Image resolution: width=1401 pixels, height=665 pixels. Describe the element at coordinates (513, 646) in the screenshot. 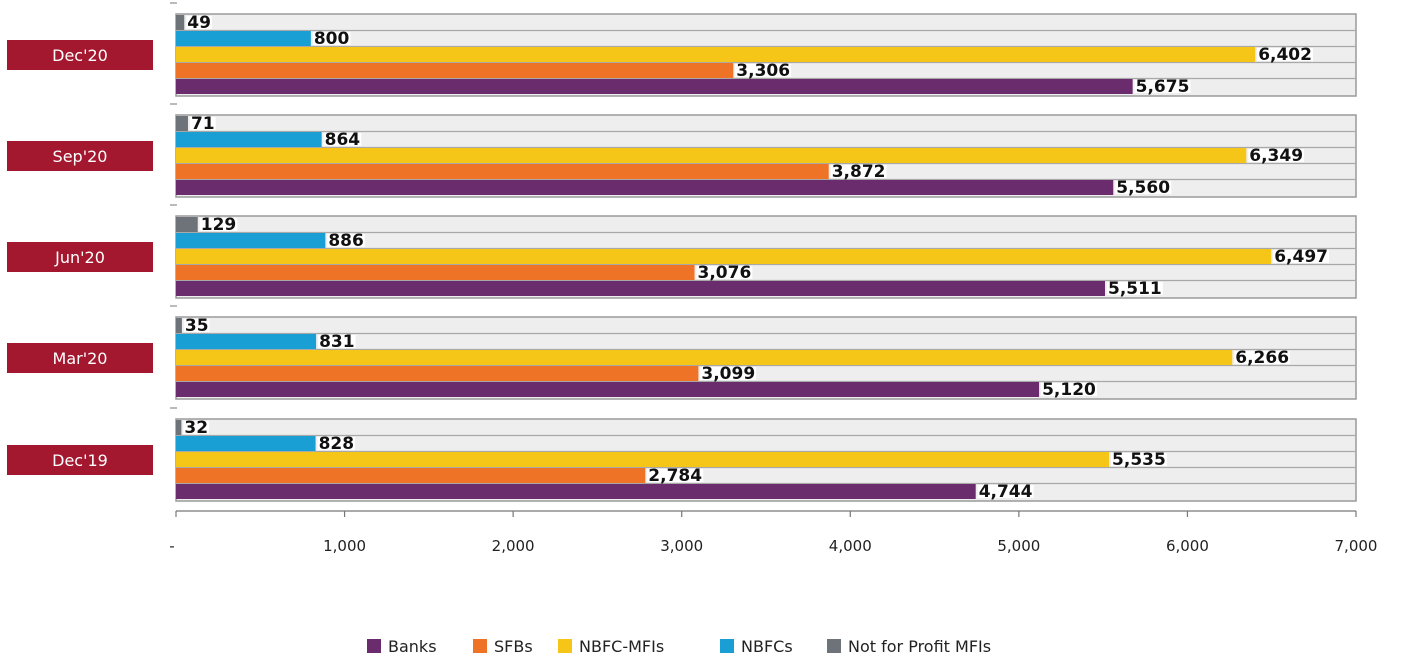

I see `legend-label: SFBs` at that location.